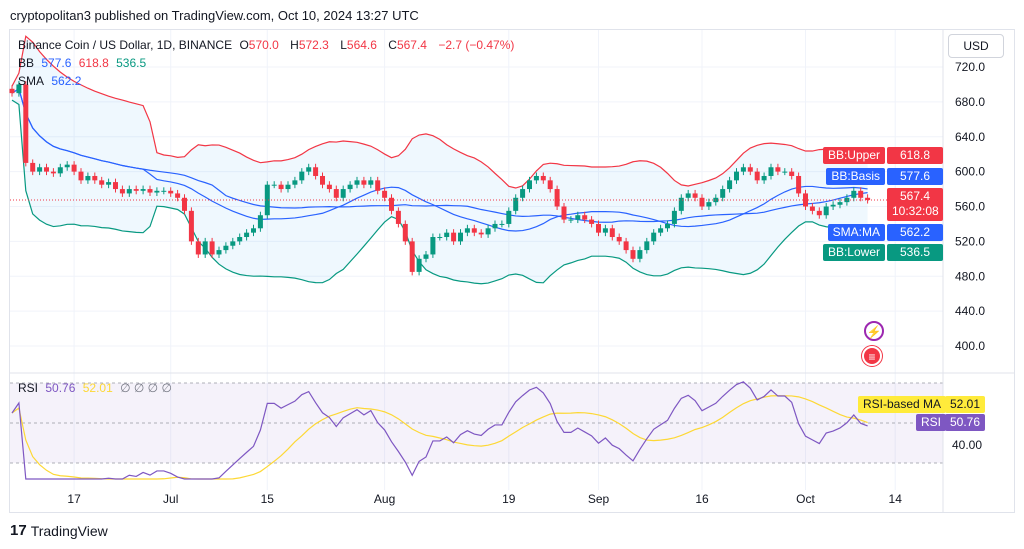 This screenshot has height=549, width=1024. I want to click on rsi-ma-value: 52.01, so click(97, 388).